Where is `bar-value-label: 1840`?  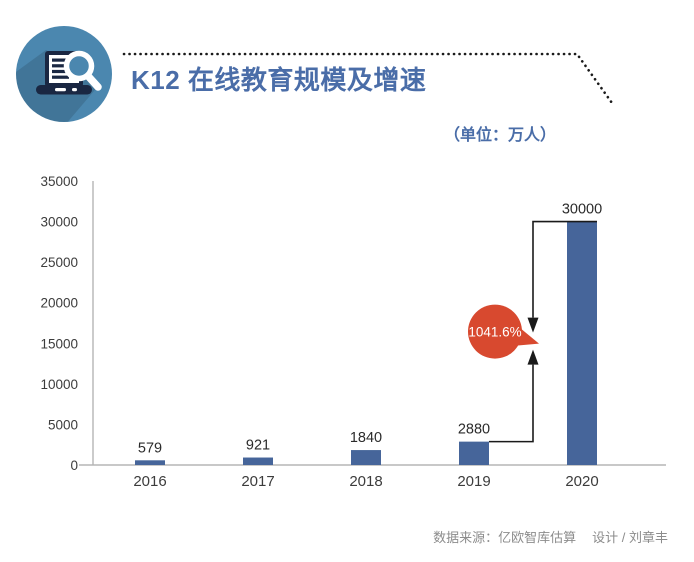 bar-value-label: 1840 is located at coordinates (366, 438).